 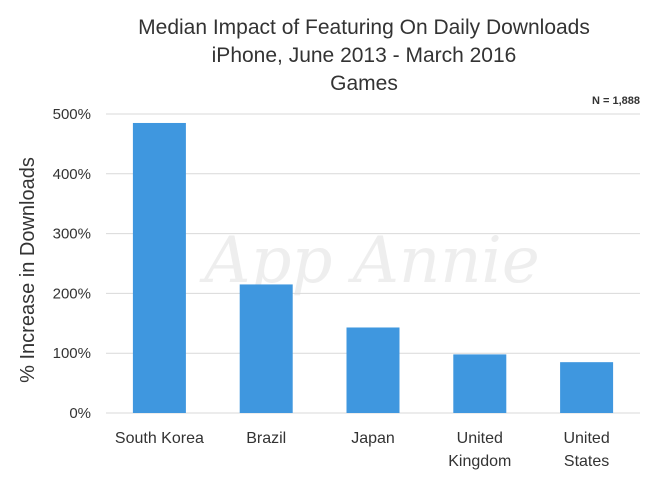 I want to click on x-category-label: South Korea, so click(x=159, y=438).